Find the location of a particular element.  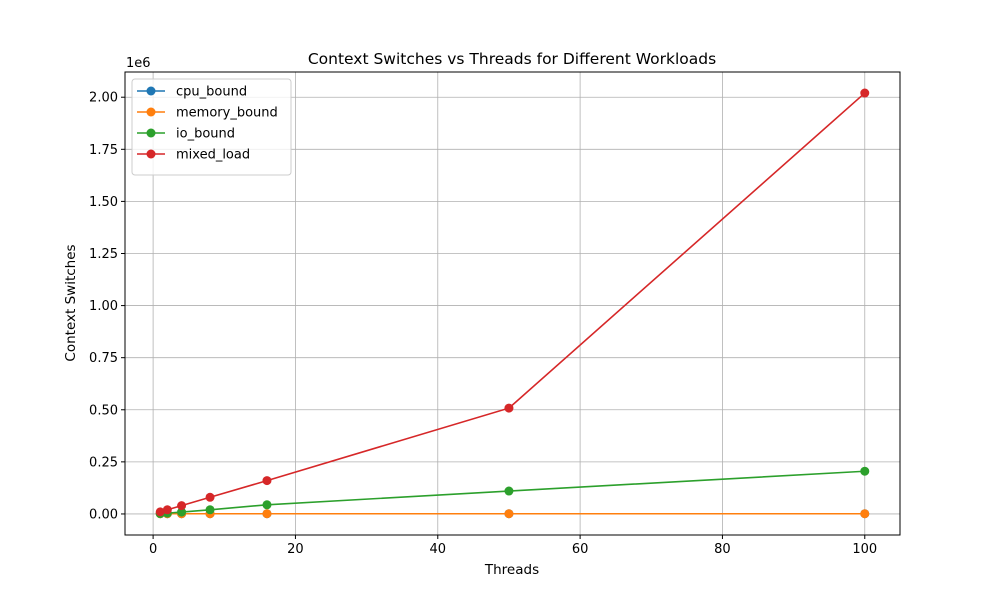

legend-box is located at coordinates (211, 127).